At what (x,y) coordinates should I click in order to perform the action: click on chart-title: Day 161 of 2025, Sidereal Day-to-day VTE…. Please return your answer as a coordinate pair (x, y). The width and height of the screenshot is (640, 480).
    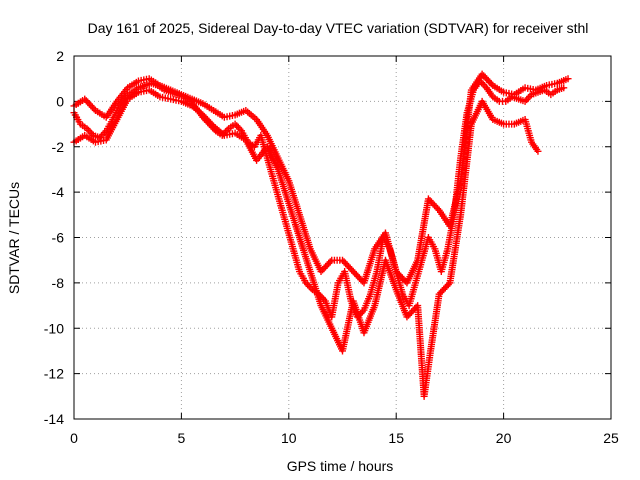
    Looking at the image, I should click on (338, 28).